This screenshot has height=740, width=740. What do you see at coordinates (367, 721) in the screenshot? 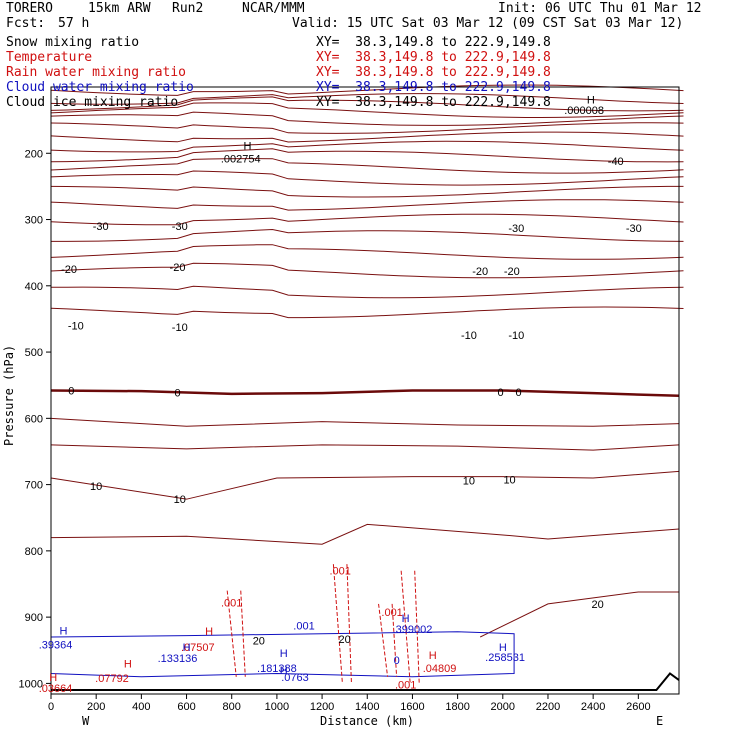
I see `x-axis-label: Distance (km)` at bounding box center [367, 721].